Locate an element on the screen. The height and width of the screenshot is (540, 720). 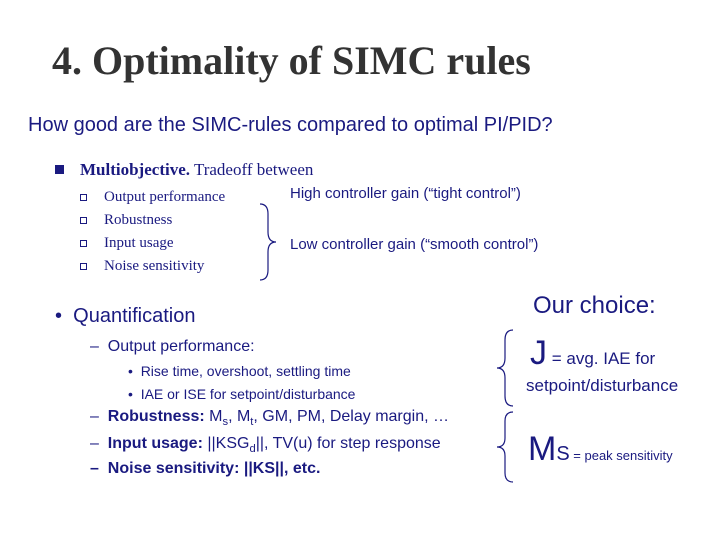
multiobjective-rest: Tradeoff between is located at coordinates (252, 169).